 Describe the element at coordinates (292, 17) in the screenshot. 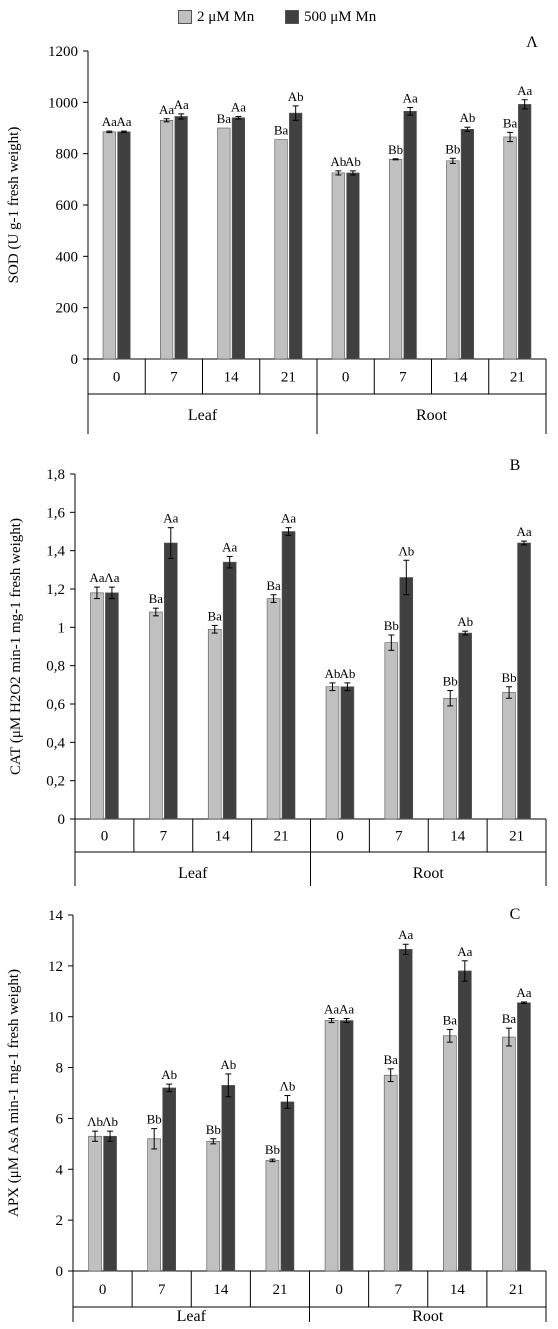

I see `legend-swatch-500uM` at that location.